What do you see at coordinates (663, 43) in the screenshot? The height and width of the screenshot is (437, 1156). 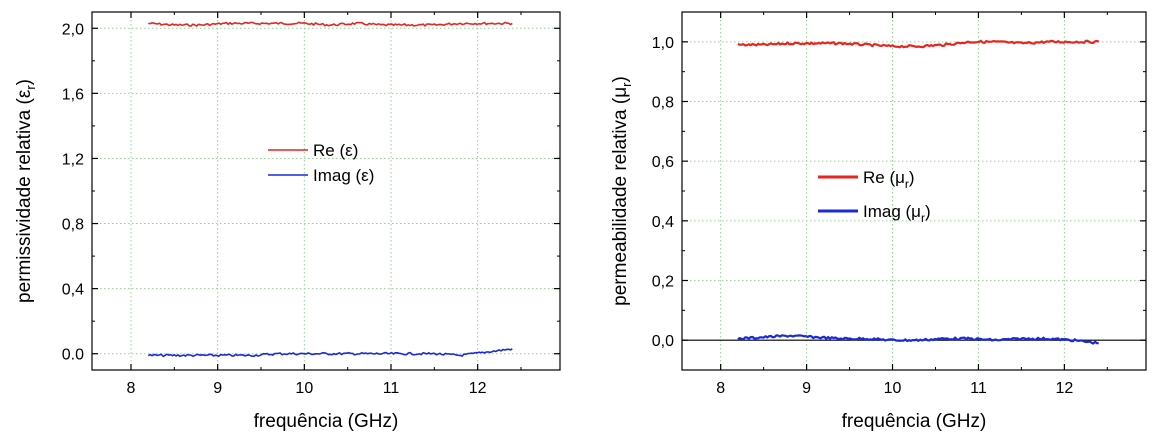 I see `y-tick-label: 1,0` at bounding box center [663, 43].